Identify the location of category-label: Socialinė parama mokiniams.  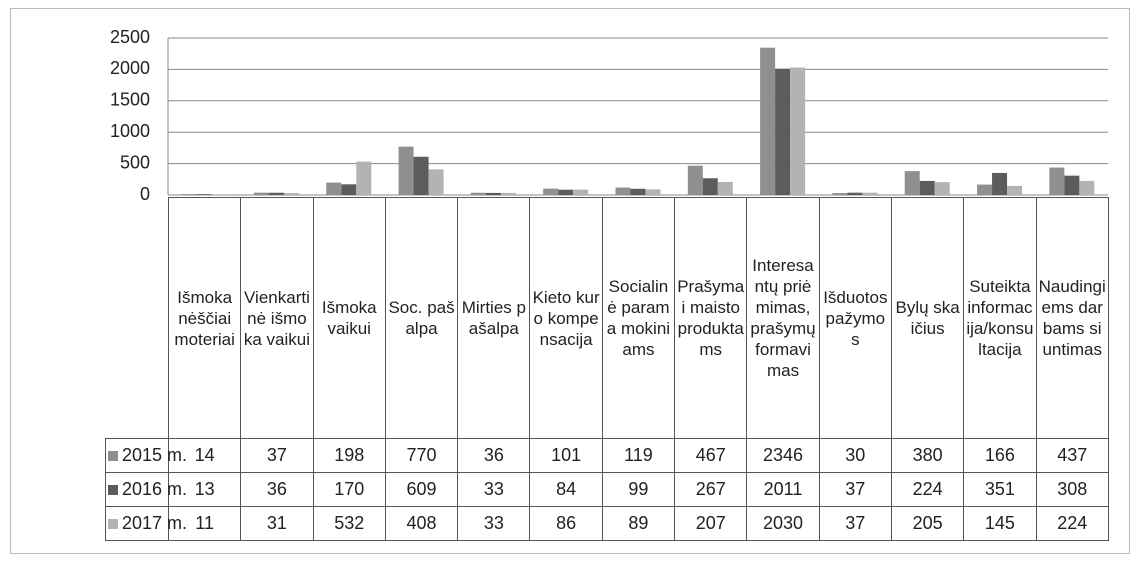
(638, 318).